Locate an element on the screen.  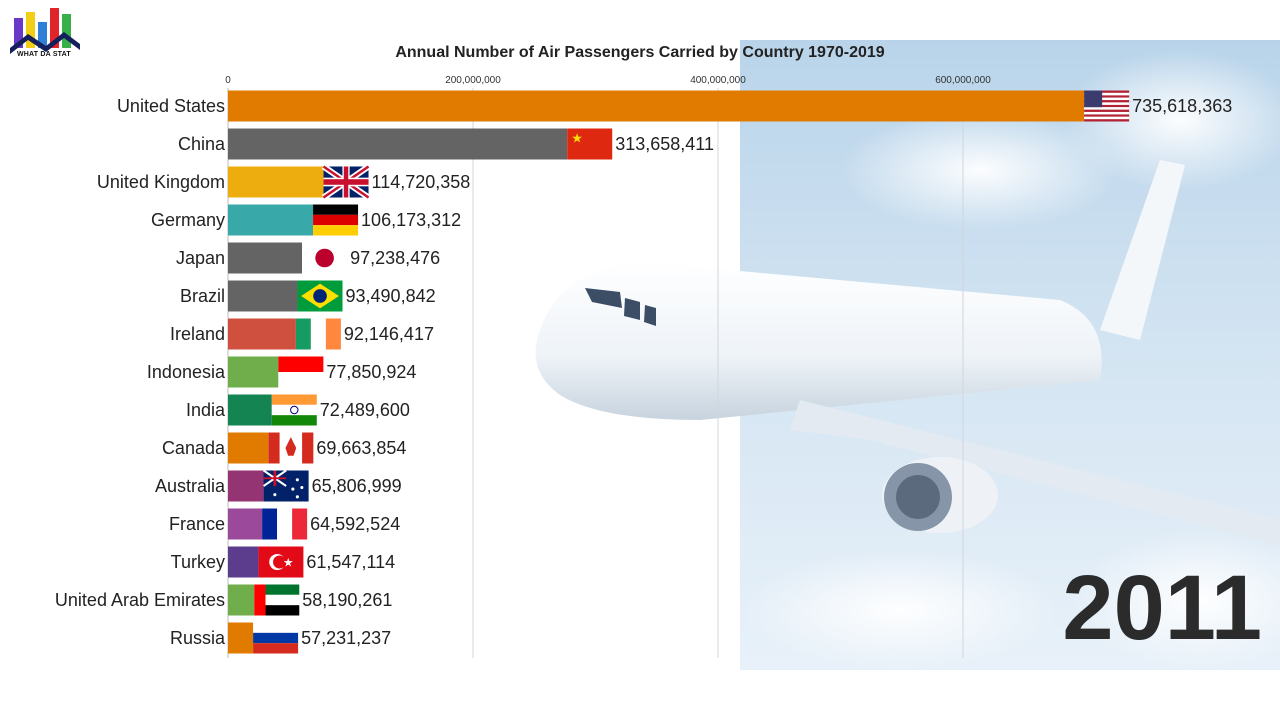
country-label: Turkey is located at coordinates (198, 562).